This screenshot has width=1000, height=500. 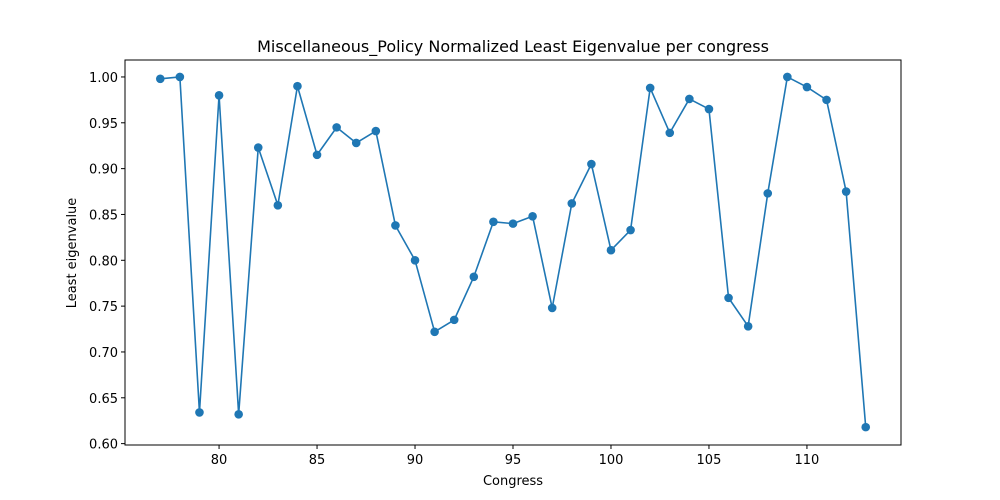 I want to click on y-tick-label: 0.75, so click(x=103, y=307).